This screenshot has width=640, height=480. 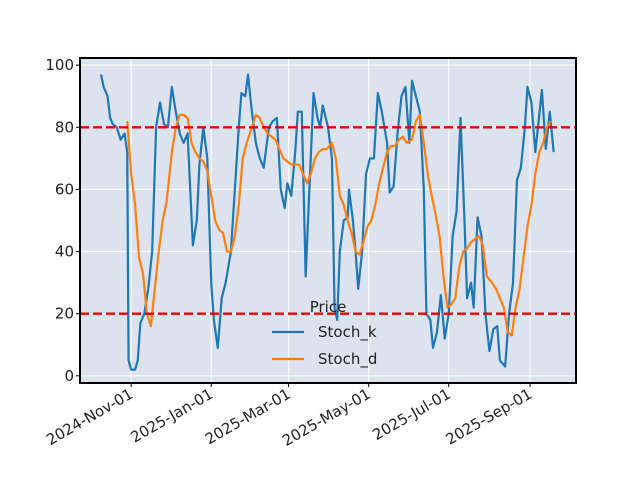 What do you see at coordinates (64, 127) in the screenshot?
I see `y-tick-label: 80` at bounding box center [64, 127].